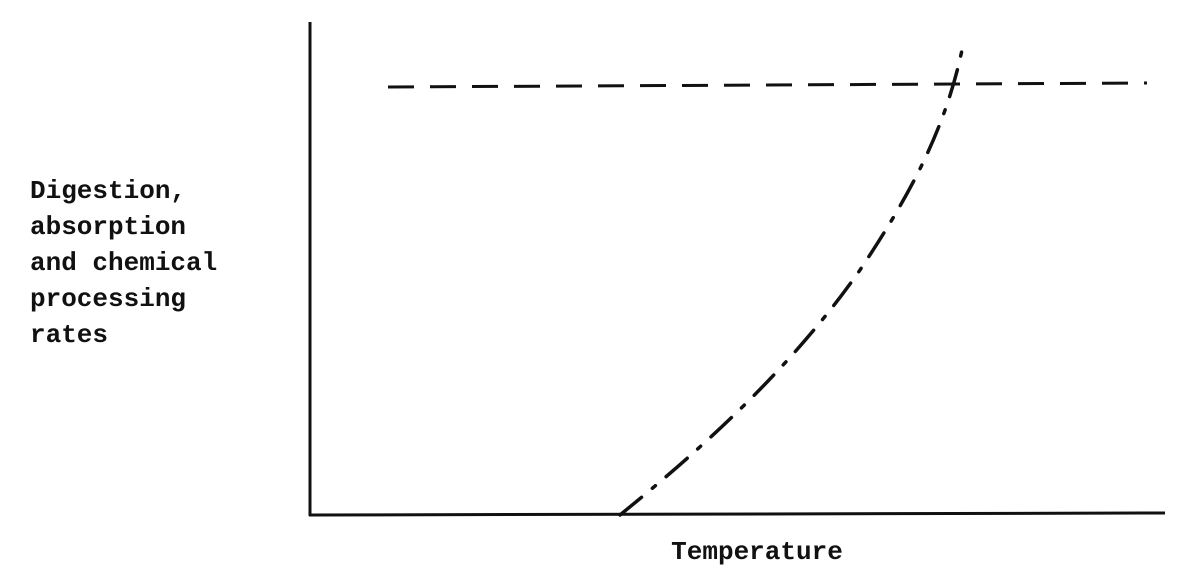  What do you see at coordinates (69, 335) in the screenshot?
I see `y-axis-label-line: rates` at bounding box center [69, 335].